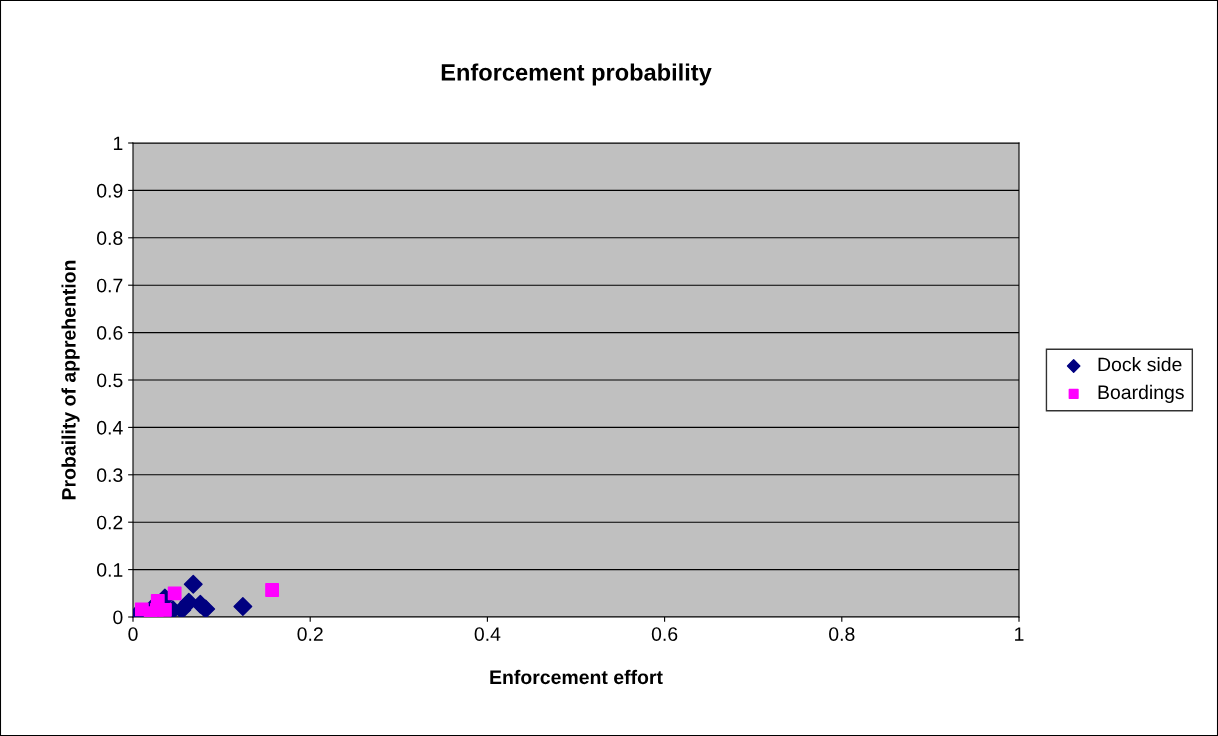 Image resolution: width=1218 pixels, height=736 pixels. I want to click on x-tick-label: 0.6, so click(664, 634).